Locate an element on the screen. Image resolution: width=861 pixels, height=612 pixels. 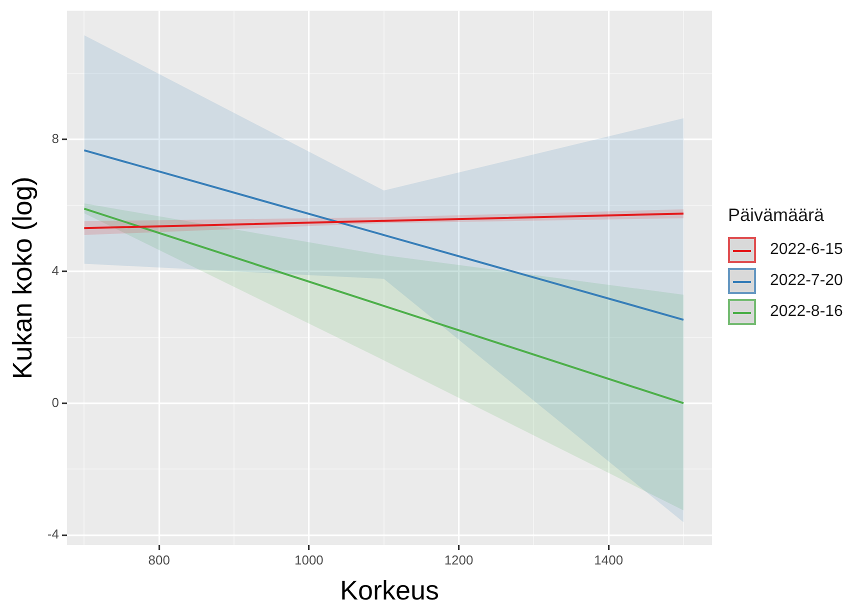
x-tick-label: 1400 is located at coordinates (609, 560).